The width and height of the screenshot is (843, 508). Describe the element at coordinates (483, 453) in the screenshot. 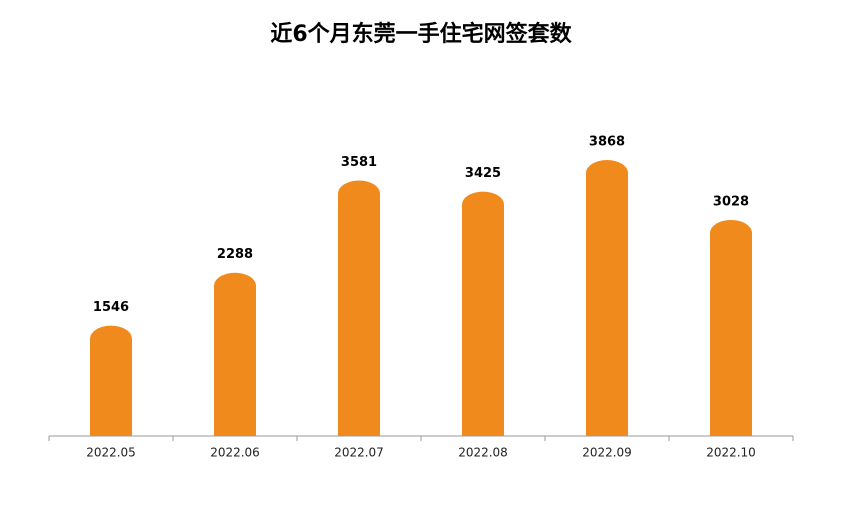

I see `x-tick-label: 2022.08` at that location.